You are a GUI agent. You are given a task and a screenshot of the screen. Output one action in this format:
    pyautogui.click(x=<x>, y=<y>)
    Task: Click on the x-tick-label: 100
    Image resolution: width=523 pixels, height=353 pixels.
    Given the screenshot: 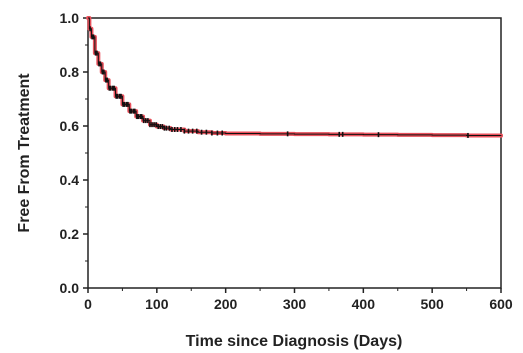 What is the action you would take?
    pyautogui.click(x=157, y=304)
    